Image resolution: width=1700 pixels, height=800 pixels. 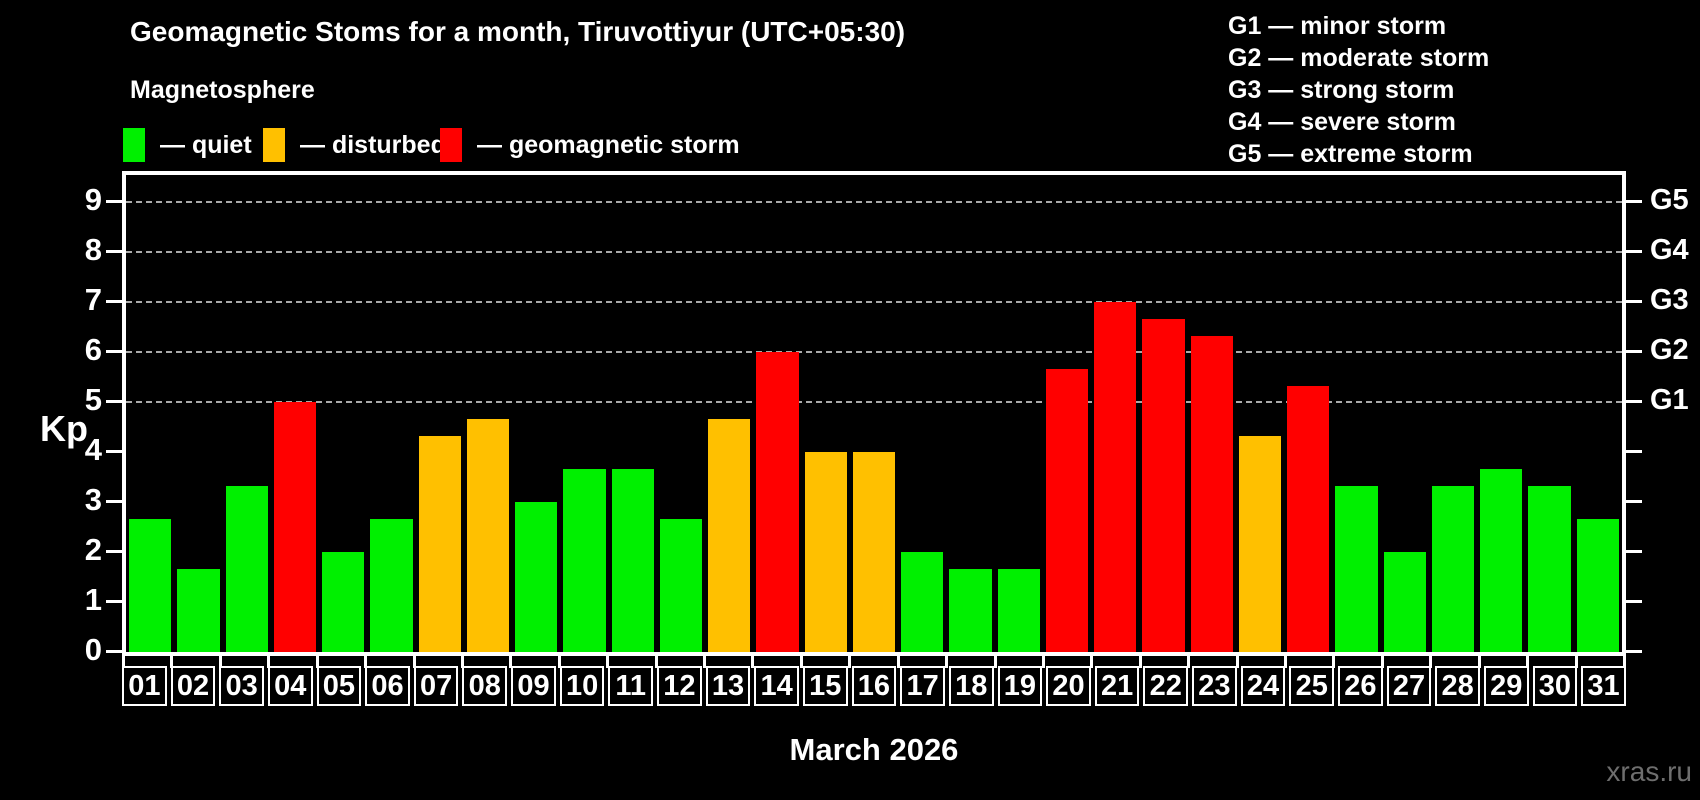 What do you see at coordinates (241, 686) in the screenshot?
I see `day-label-03: 03` at bounding box center [241, 686].